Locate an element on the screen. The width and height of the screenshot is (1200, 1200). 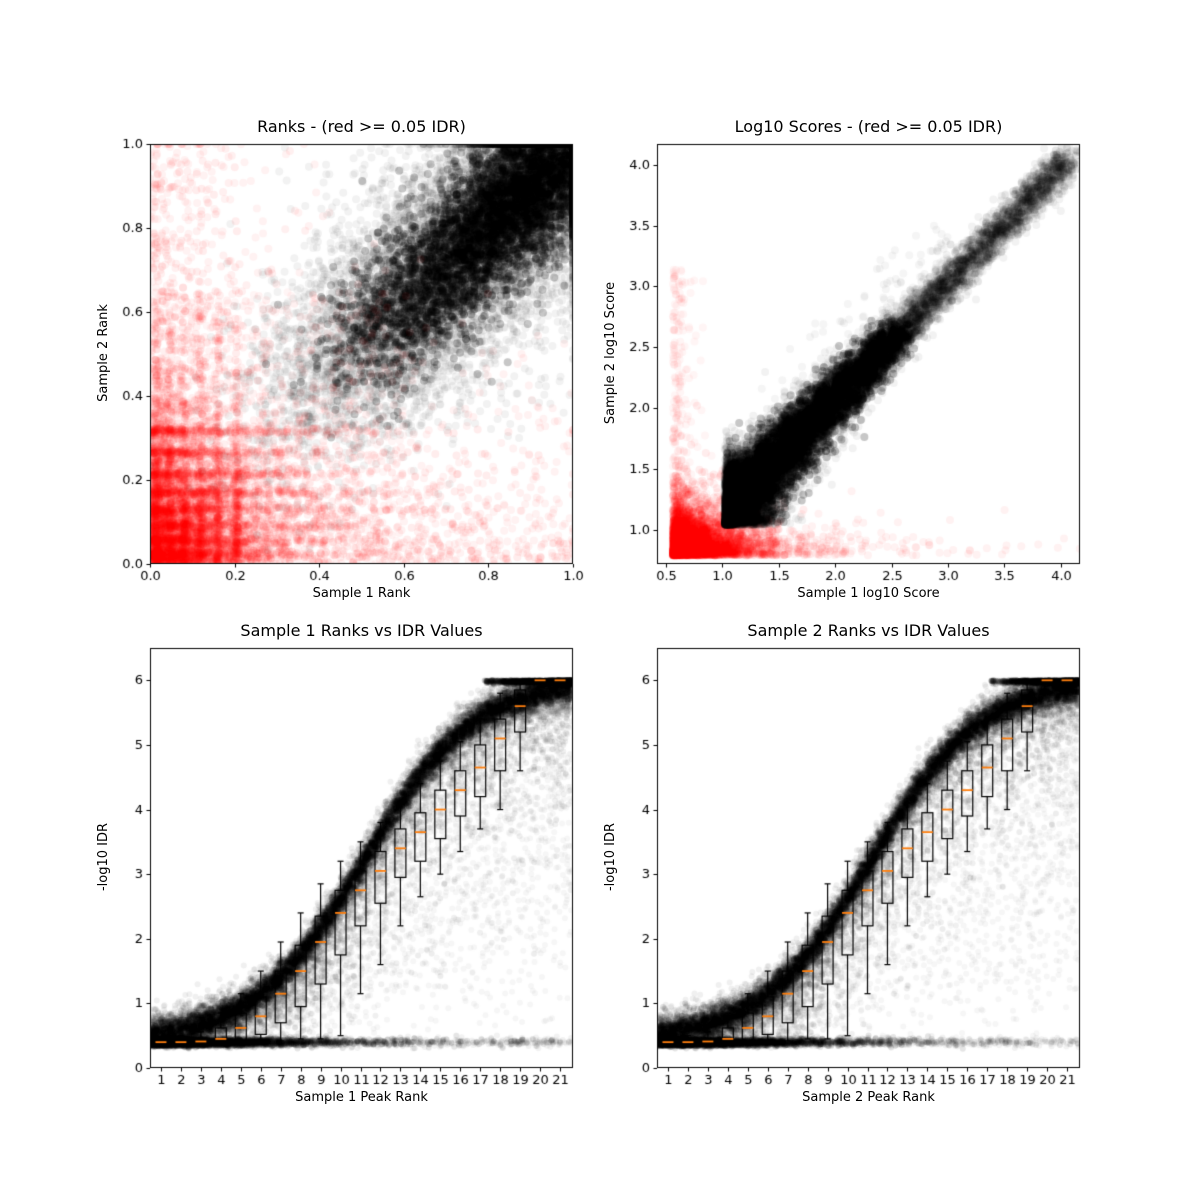
ranks-xaxis-label: Sample 1 Rank is located at coordinates (361, 593).